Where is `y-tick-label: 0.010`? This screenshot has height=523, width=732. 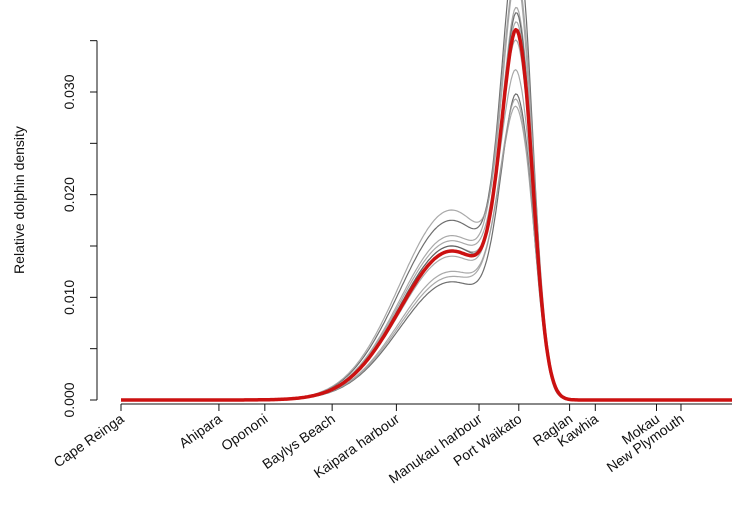
y-tick-label: 0.010 is located at coordinates (69, 297).